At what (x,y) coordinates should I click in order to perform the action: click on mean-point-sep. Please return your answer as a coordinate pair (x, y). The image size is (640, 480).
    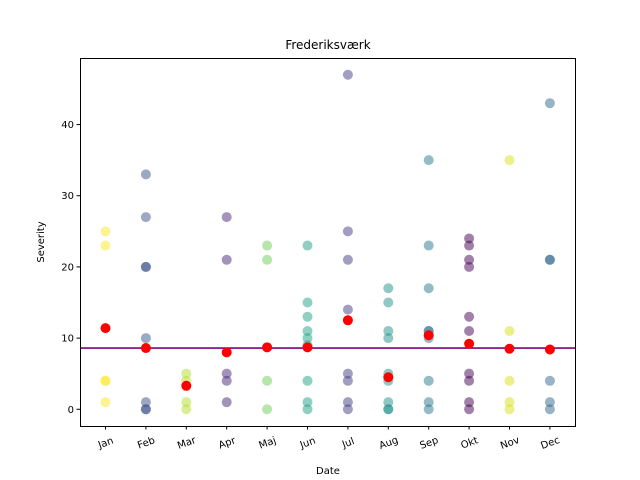
    Looking at the image, I should click on (428, 335).